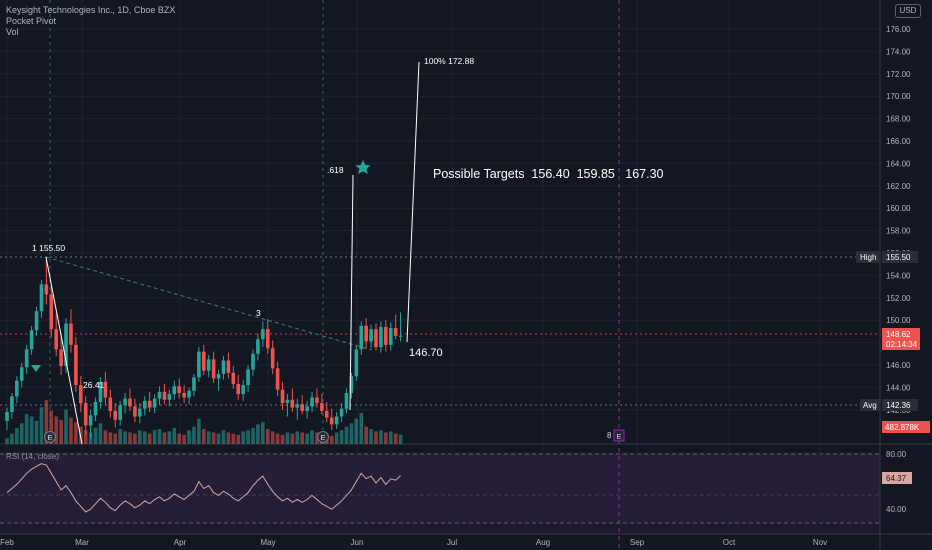 This screenshot has height=550, width=932. Describe the element at coordinates (413, 542) in the screenshot. I see `time-axis: Feb Mar Apr May Jun Jul Aug Sep Oct Nov` at that location.